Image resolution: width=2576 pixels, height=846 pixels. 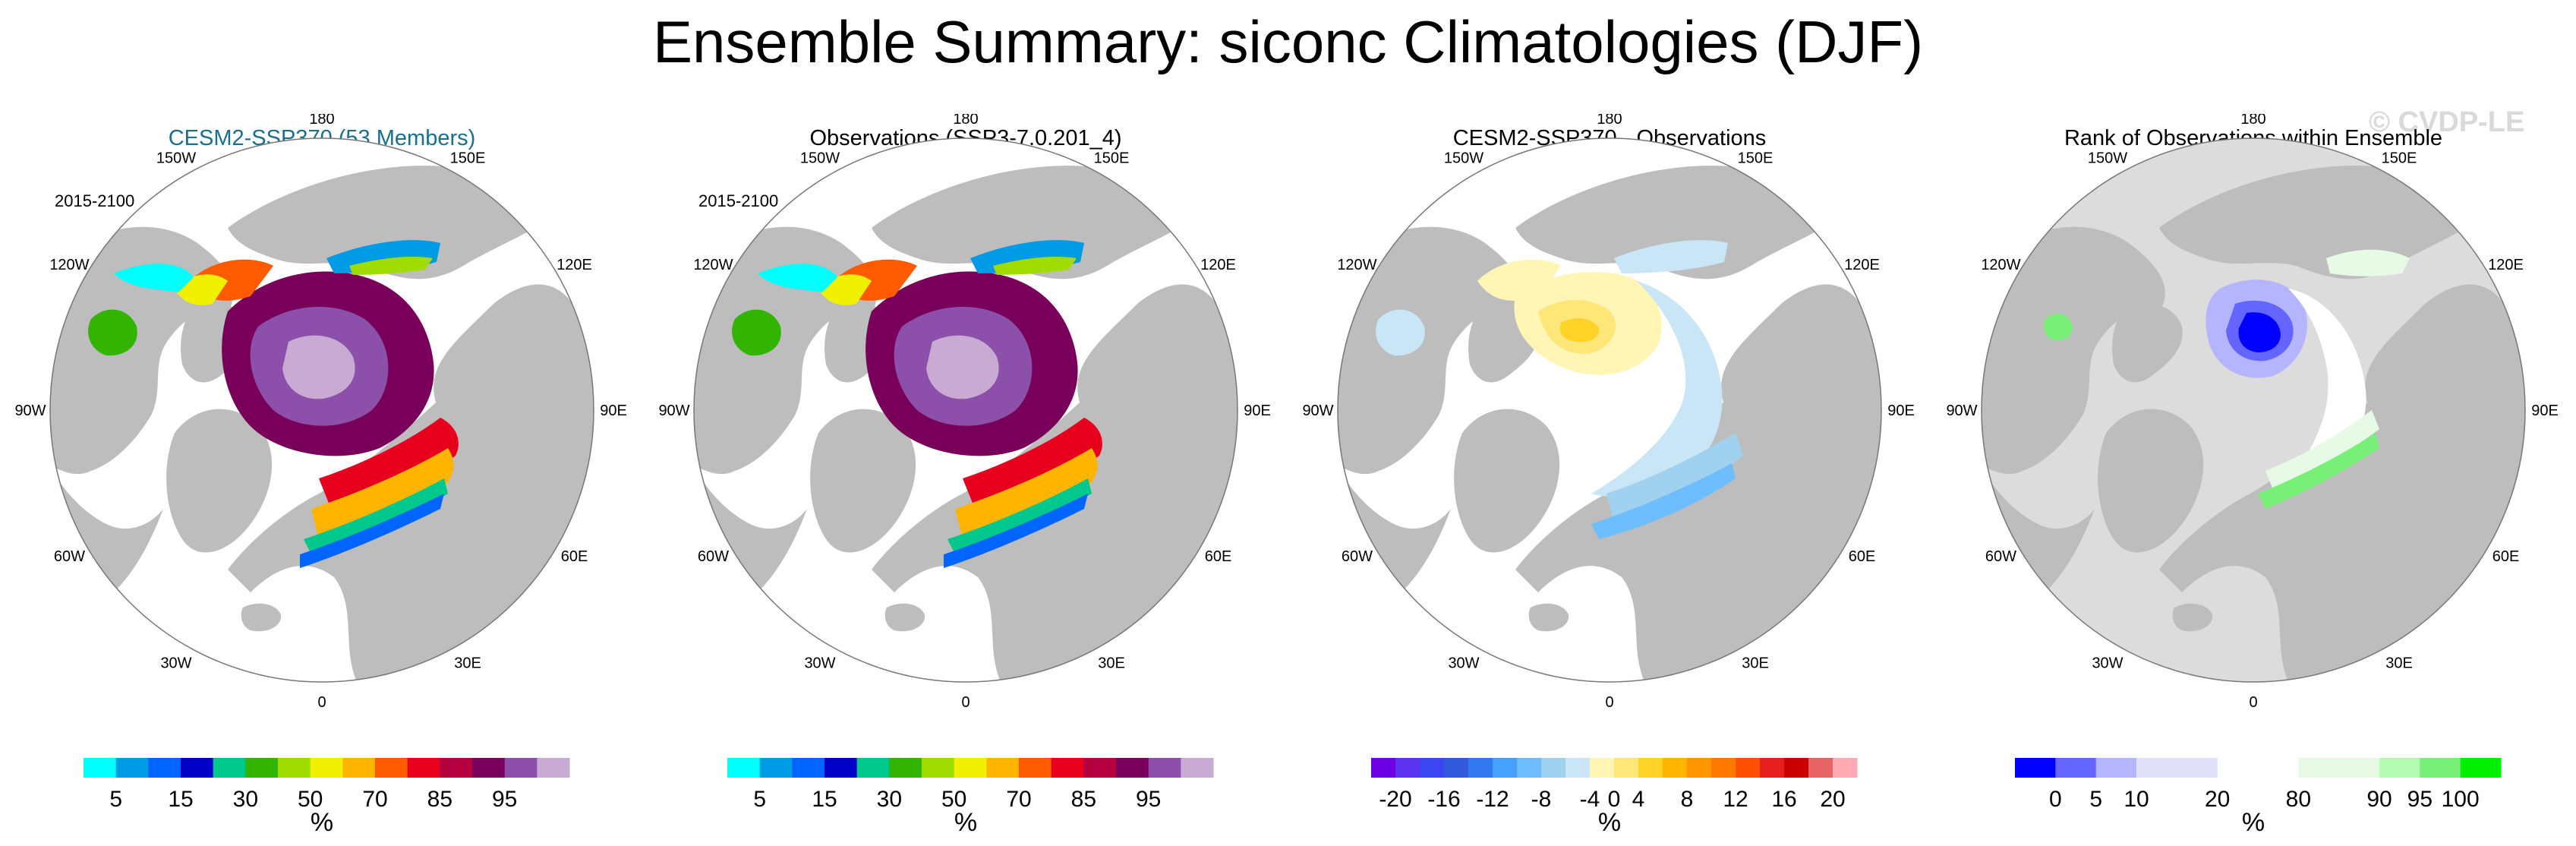 I want to click on colorbar-tick-label: -4, so click(x=1590, y=799).